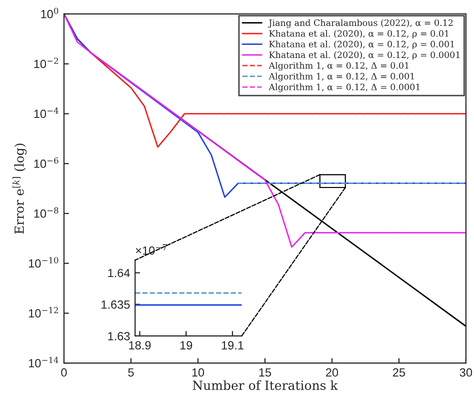 This screenshot has height=399, width=474. I want to click on x-tick-label: 18.9, so click(140, 345).